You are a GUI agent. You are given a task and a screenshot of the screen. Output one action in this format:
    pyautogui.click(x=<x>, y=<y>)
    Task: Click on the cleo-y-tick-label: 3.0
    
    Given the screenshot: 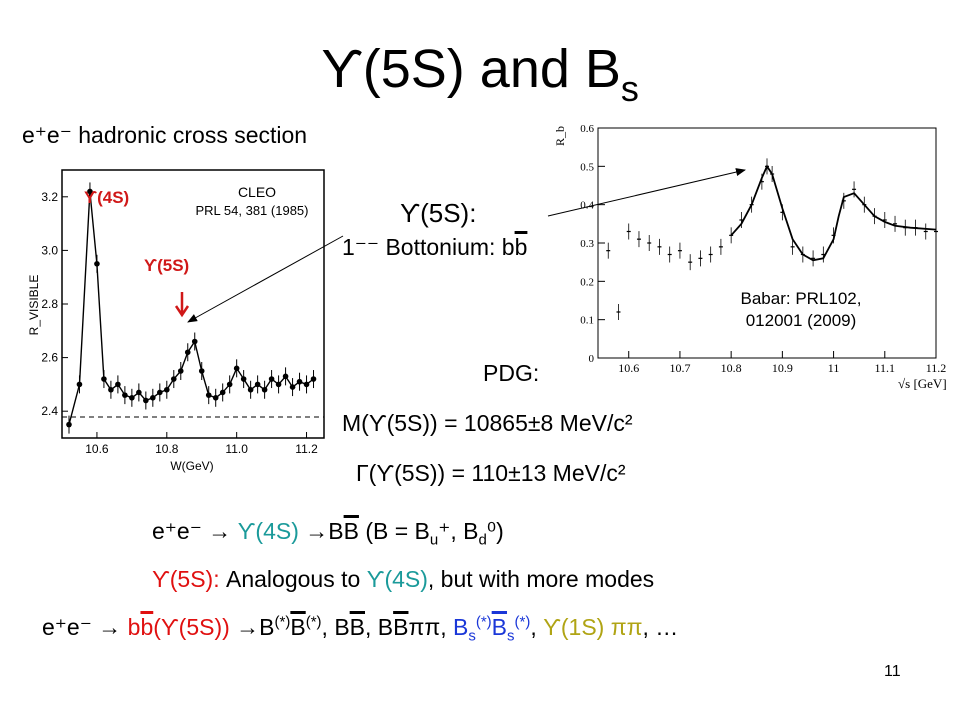 What is the action you would take?
    pyautogui.click(x=49, y=250)
    